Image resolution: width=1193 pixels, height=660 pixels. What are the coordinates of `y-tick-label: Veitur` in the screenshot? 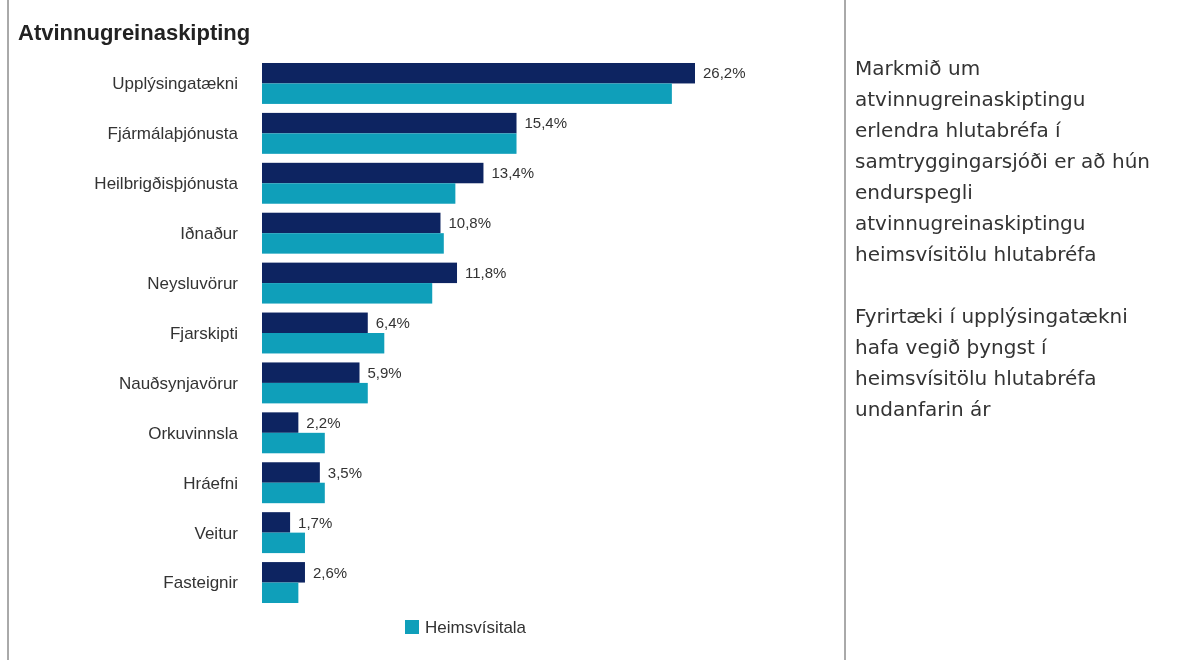 It's located at (216, 533).